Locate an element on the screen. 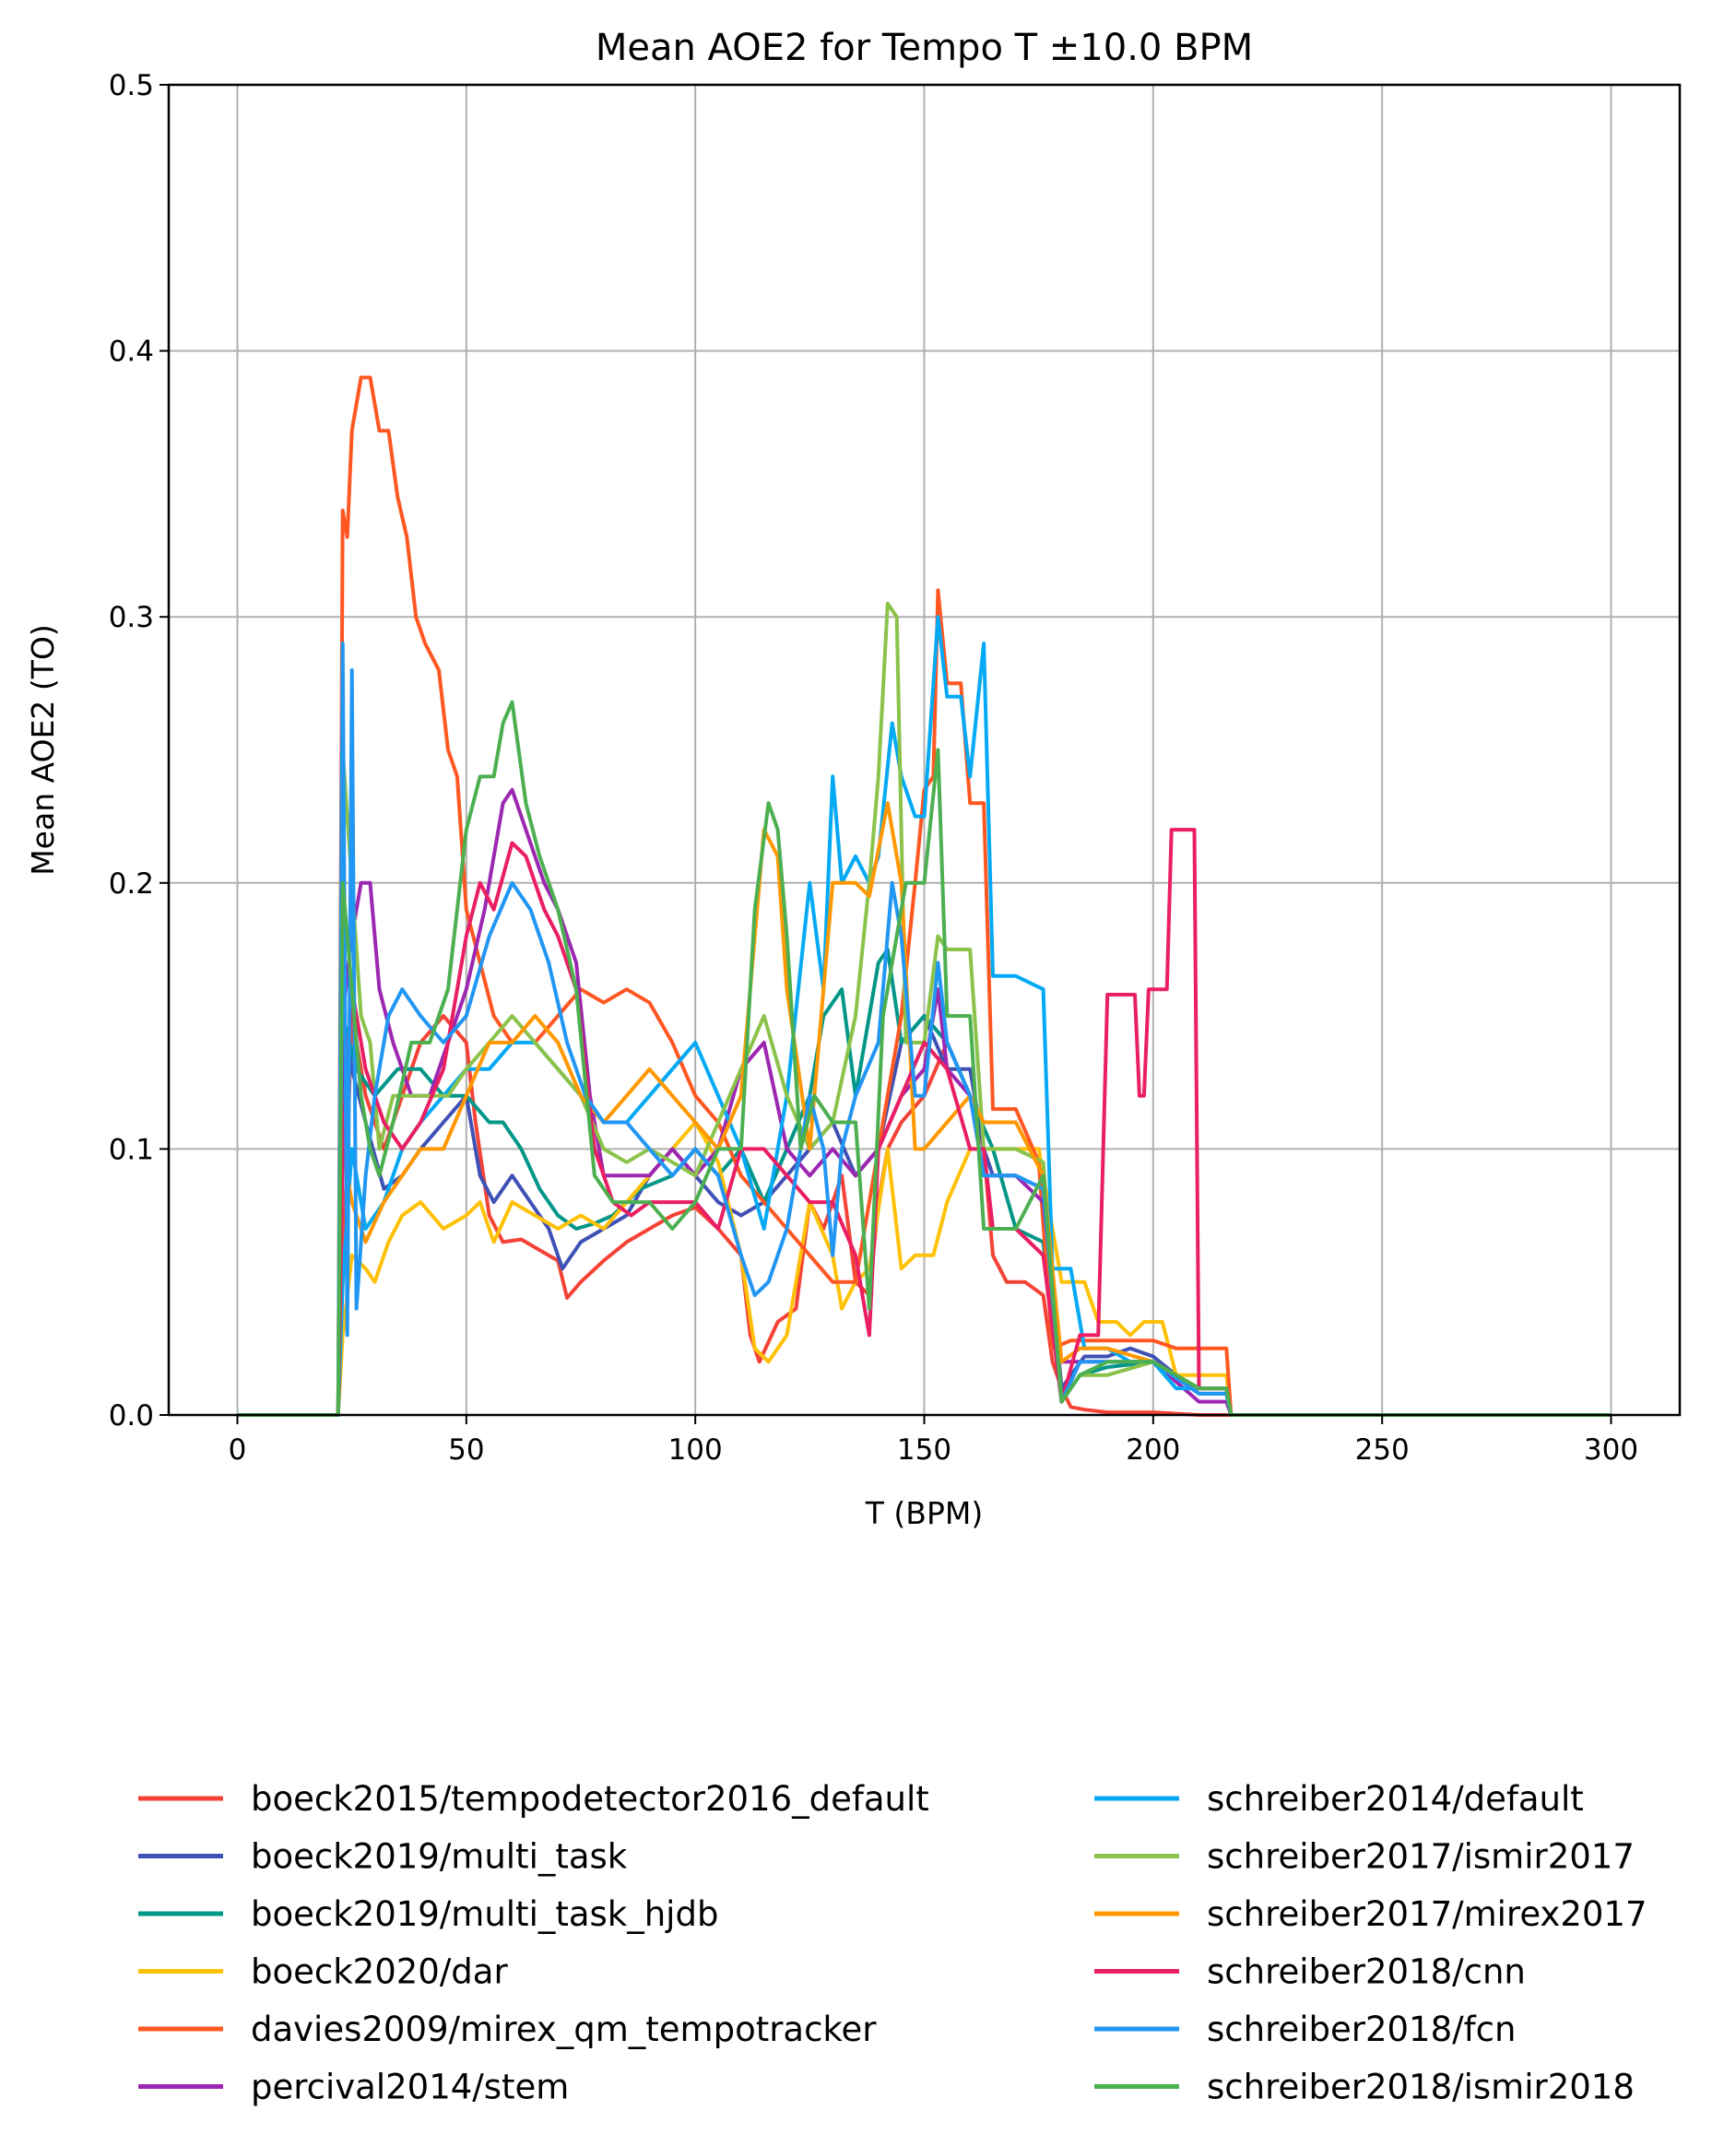  legend-label-11: schreiber2018/ismir2018 is located at coordinates (1421, 2087).